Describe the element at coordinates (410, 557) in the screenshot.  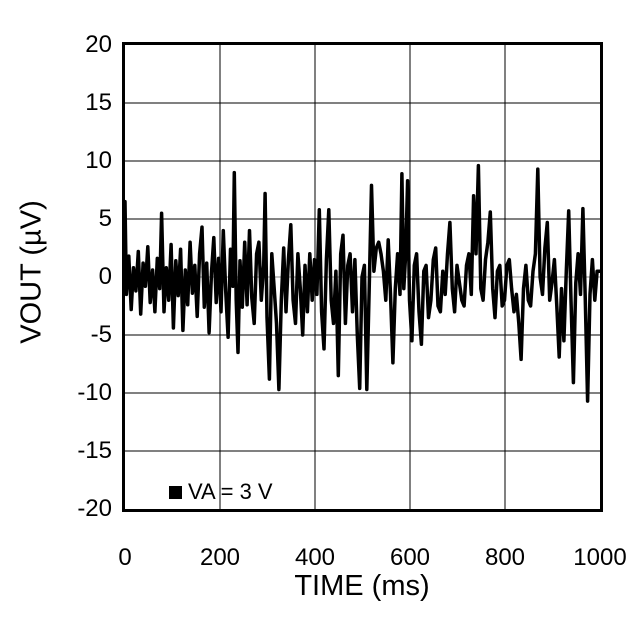
I see `x-tick-label: 600` at that location.